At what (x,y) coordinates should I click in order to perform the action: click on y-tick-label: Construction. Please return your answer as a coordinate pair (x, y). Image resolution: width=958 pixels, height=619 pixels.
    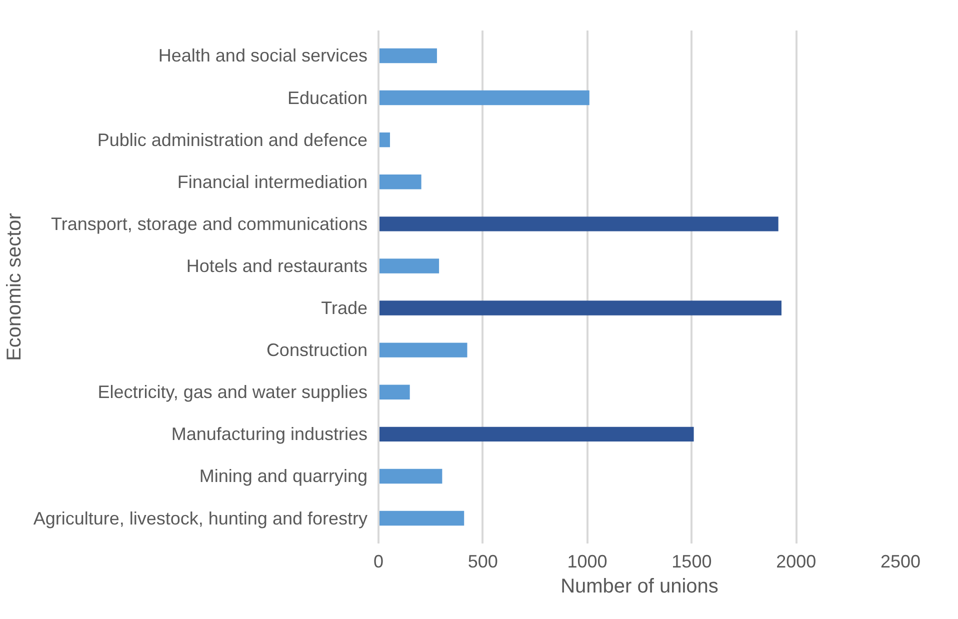
    Looking at the image, I should click on (317, 350).